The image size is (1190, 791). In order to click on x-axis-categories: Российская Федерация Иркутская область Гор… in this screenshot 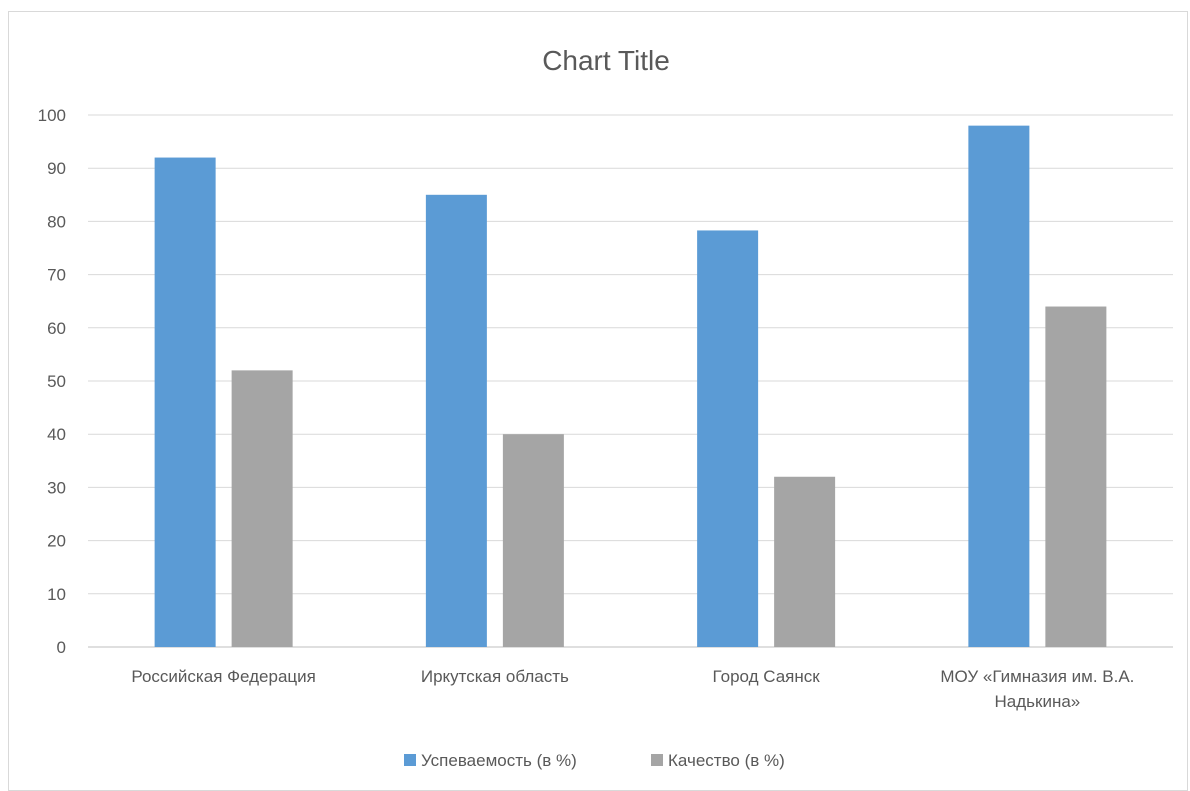, I will do `click(632, 689)`.